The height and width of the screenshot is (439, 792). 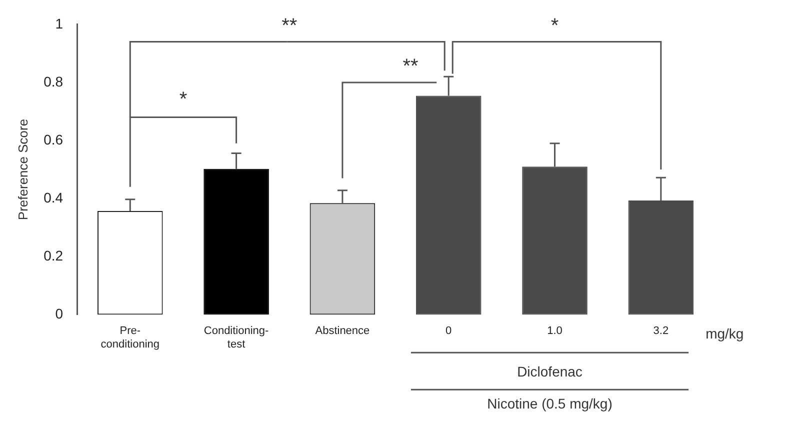 I want to click on y-tick-label: 0.2, so click(x=54, y=255).